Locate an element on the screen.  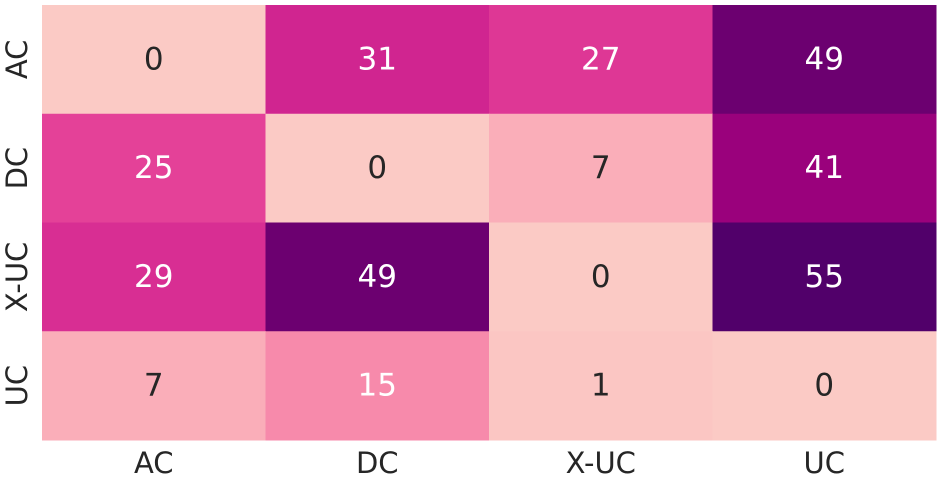
y-axis-tick-label: AC is located at coordinates (17, 60).